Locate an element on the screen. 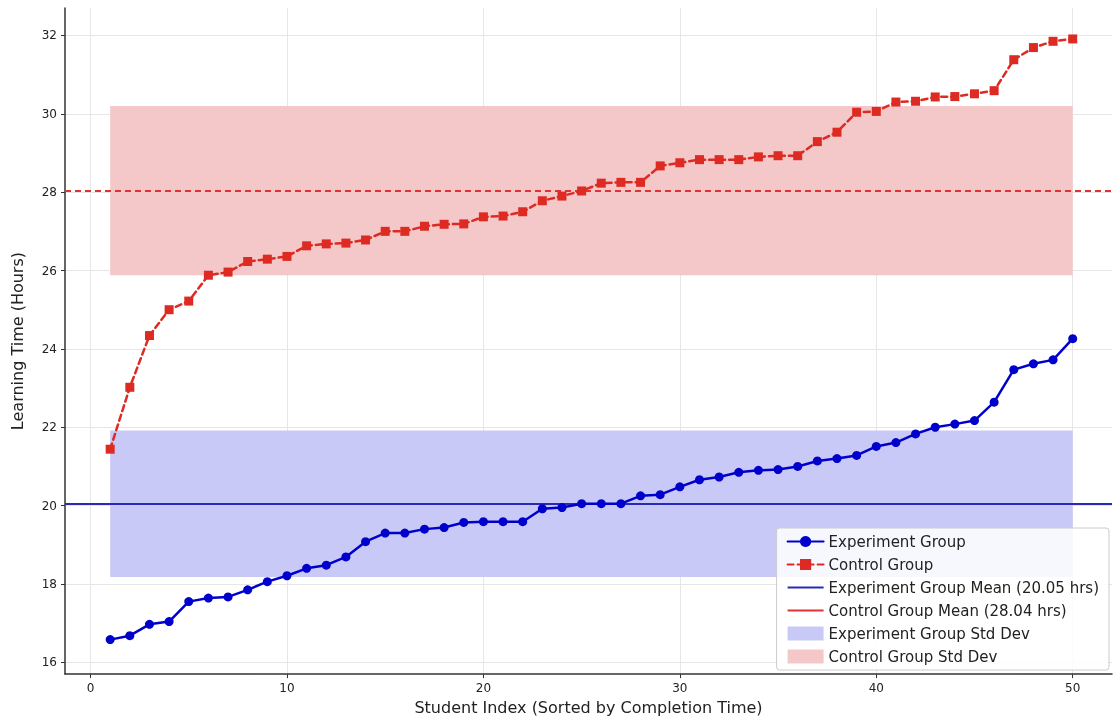 Image resolution: width=1115 pixels, height=720 pixels. y-tick-label: 16 is located at coordinates (49, 662).